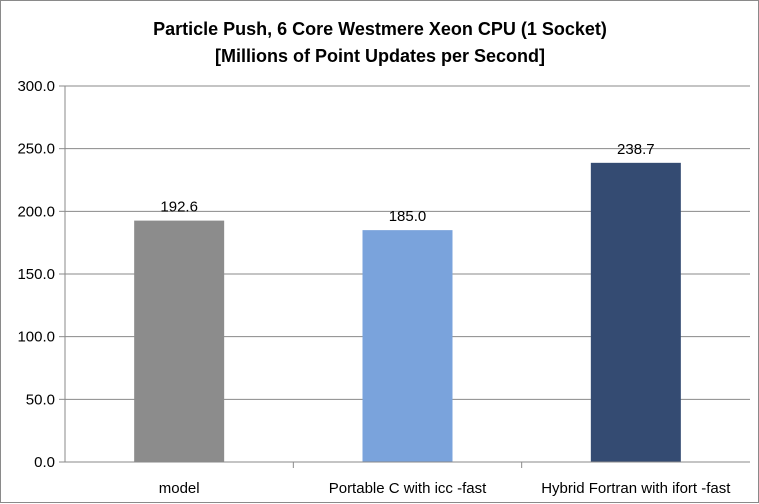 The height and width of the screenshot is (504, 759). Describe the element at coordinates (636, 488) in the screenshot. I see `category-label: Hybrid Fortran with ifort -fast` at that location.